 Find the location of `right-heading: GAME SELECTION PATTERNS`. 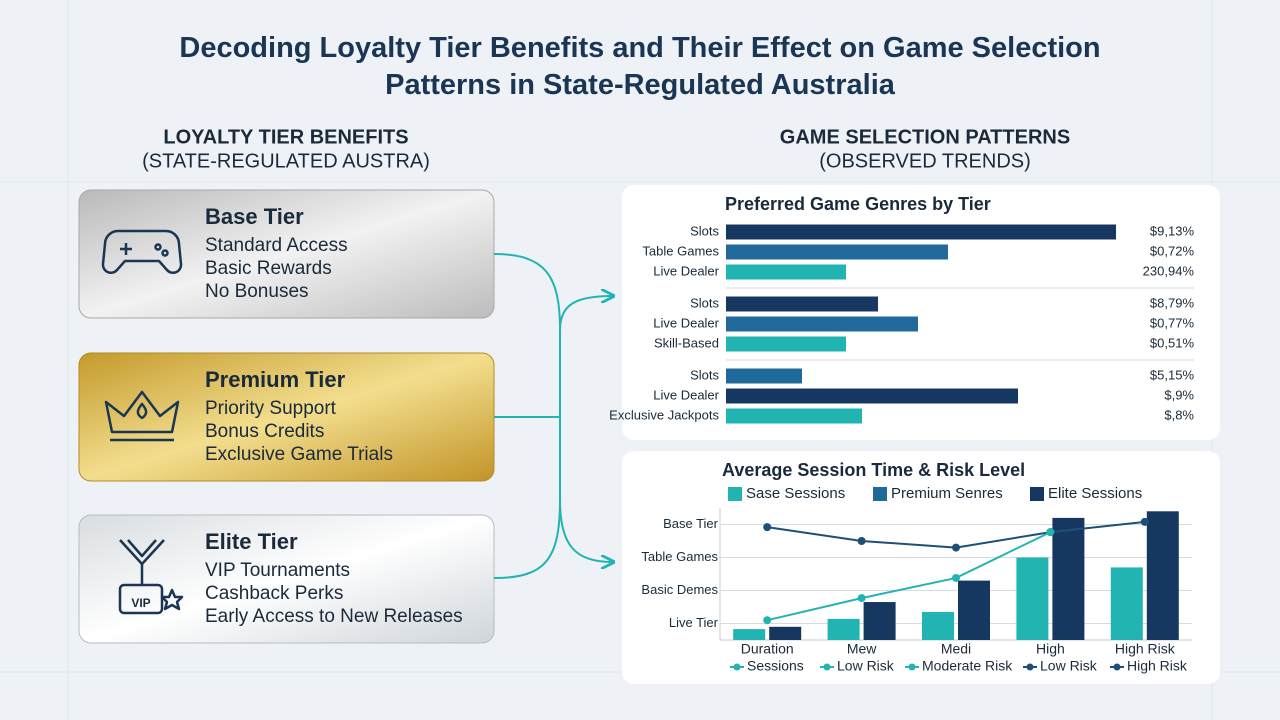

right-heading: GAME SELECTION PATTERNS is located at coordinates (925, 137).